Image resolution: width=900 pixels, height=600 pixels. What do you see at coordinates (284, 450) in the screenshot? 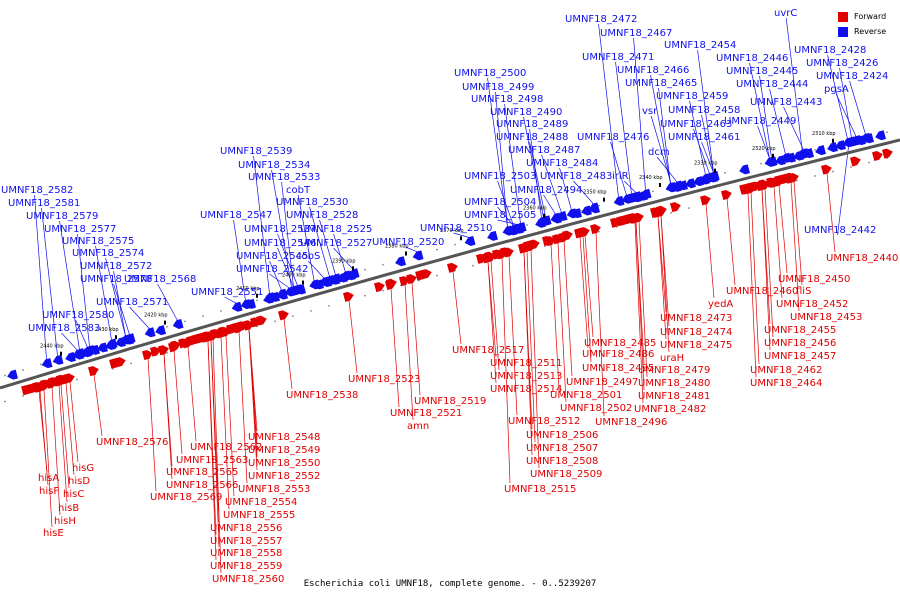
I see `forward-gene-label: UMNF18_2549` at bounding box center [284, 450].